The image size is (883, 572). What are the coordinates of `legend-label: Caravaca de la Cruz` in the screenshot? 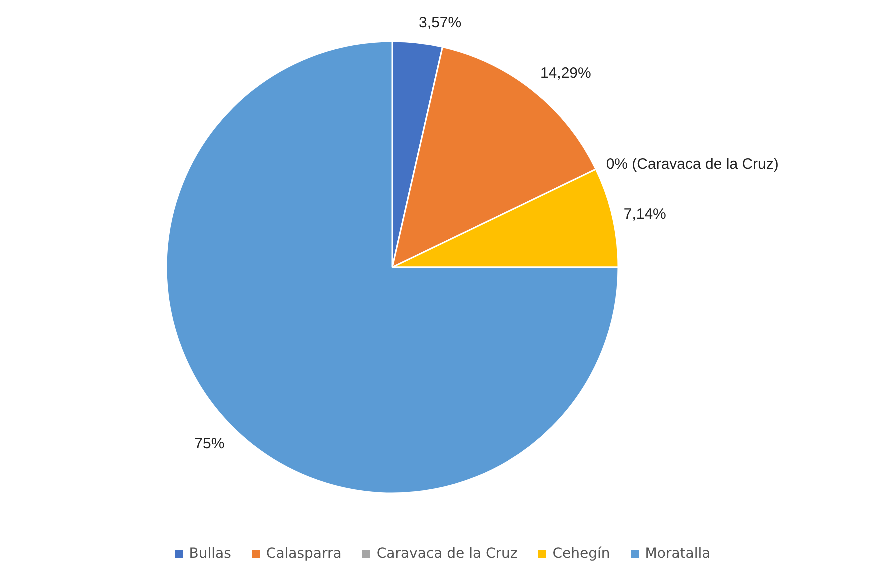 It's located at (447, 554).